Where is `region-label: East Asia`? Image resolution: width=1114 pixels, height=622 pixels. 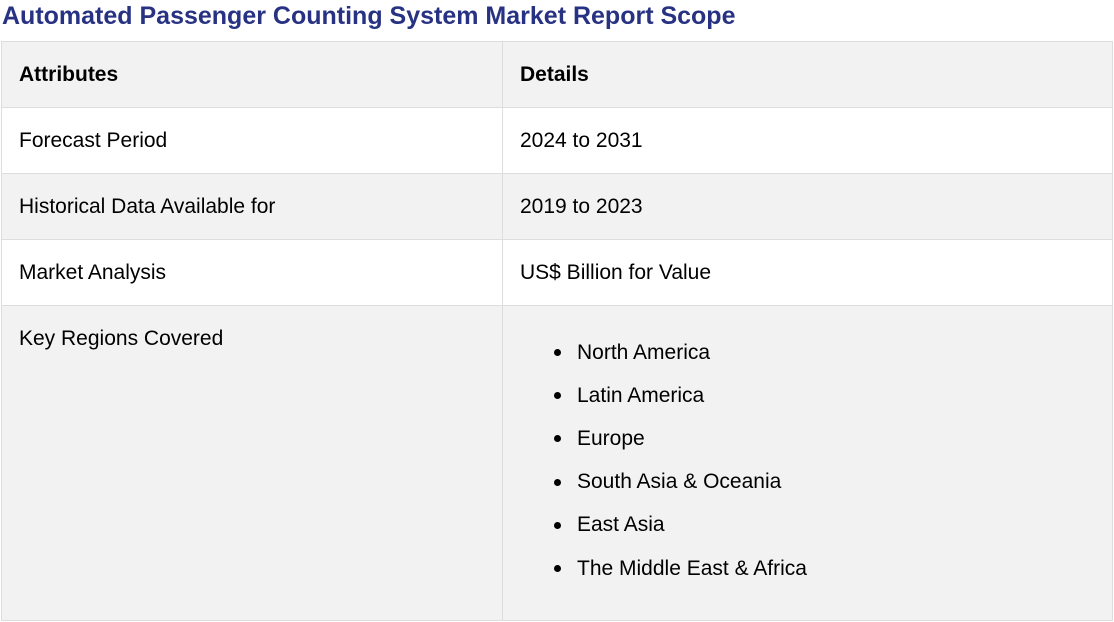 region-label: East Asia is located at coordinates (621, 525).